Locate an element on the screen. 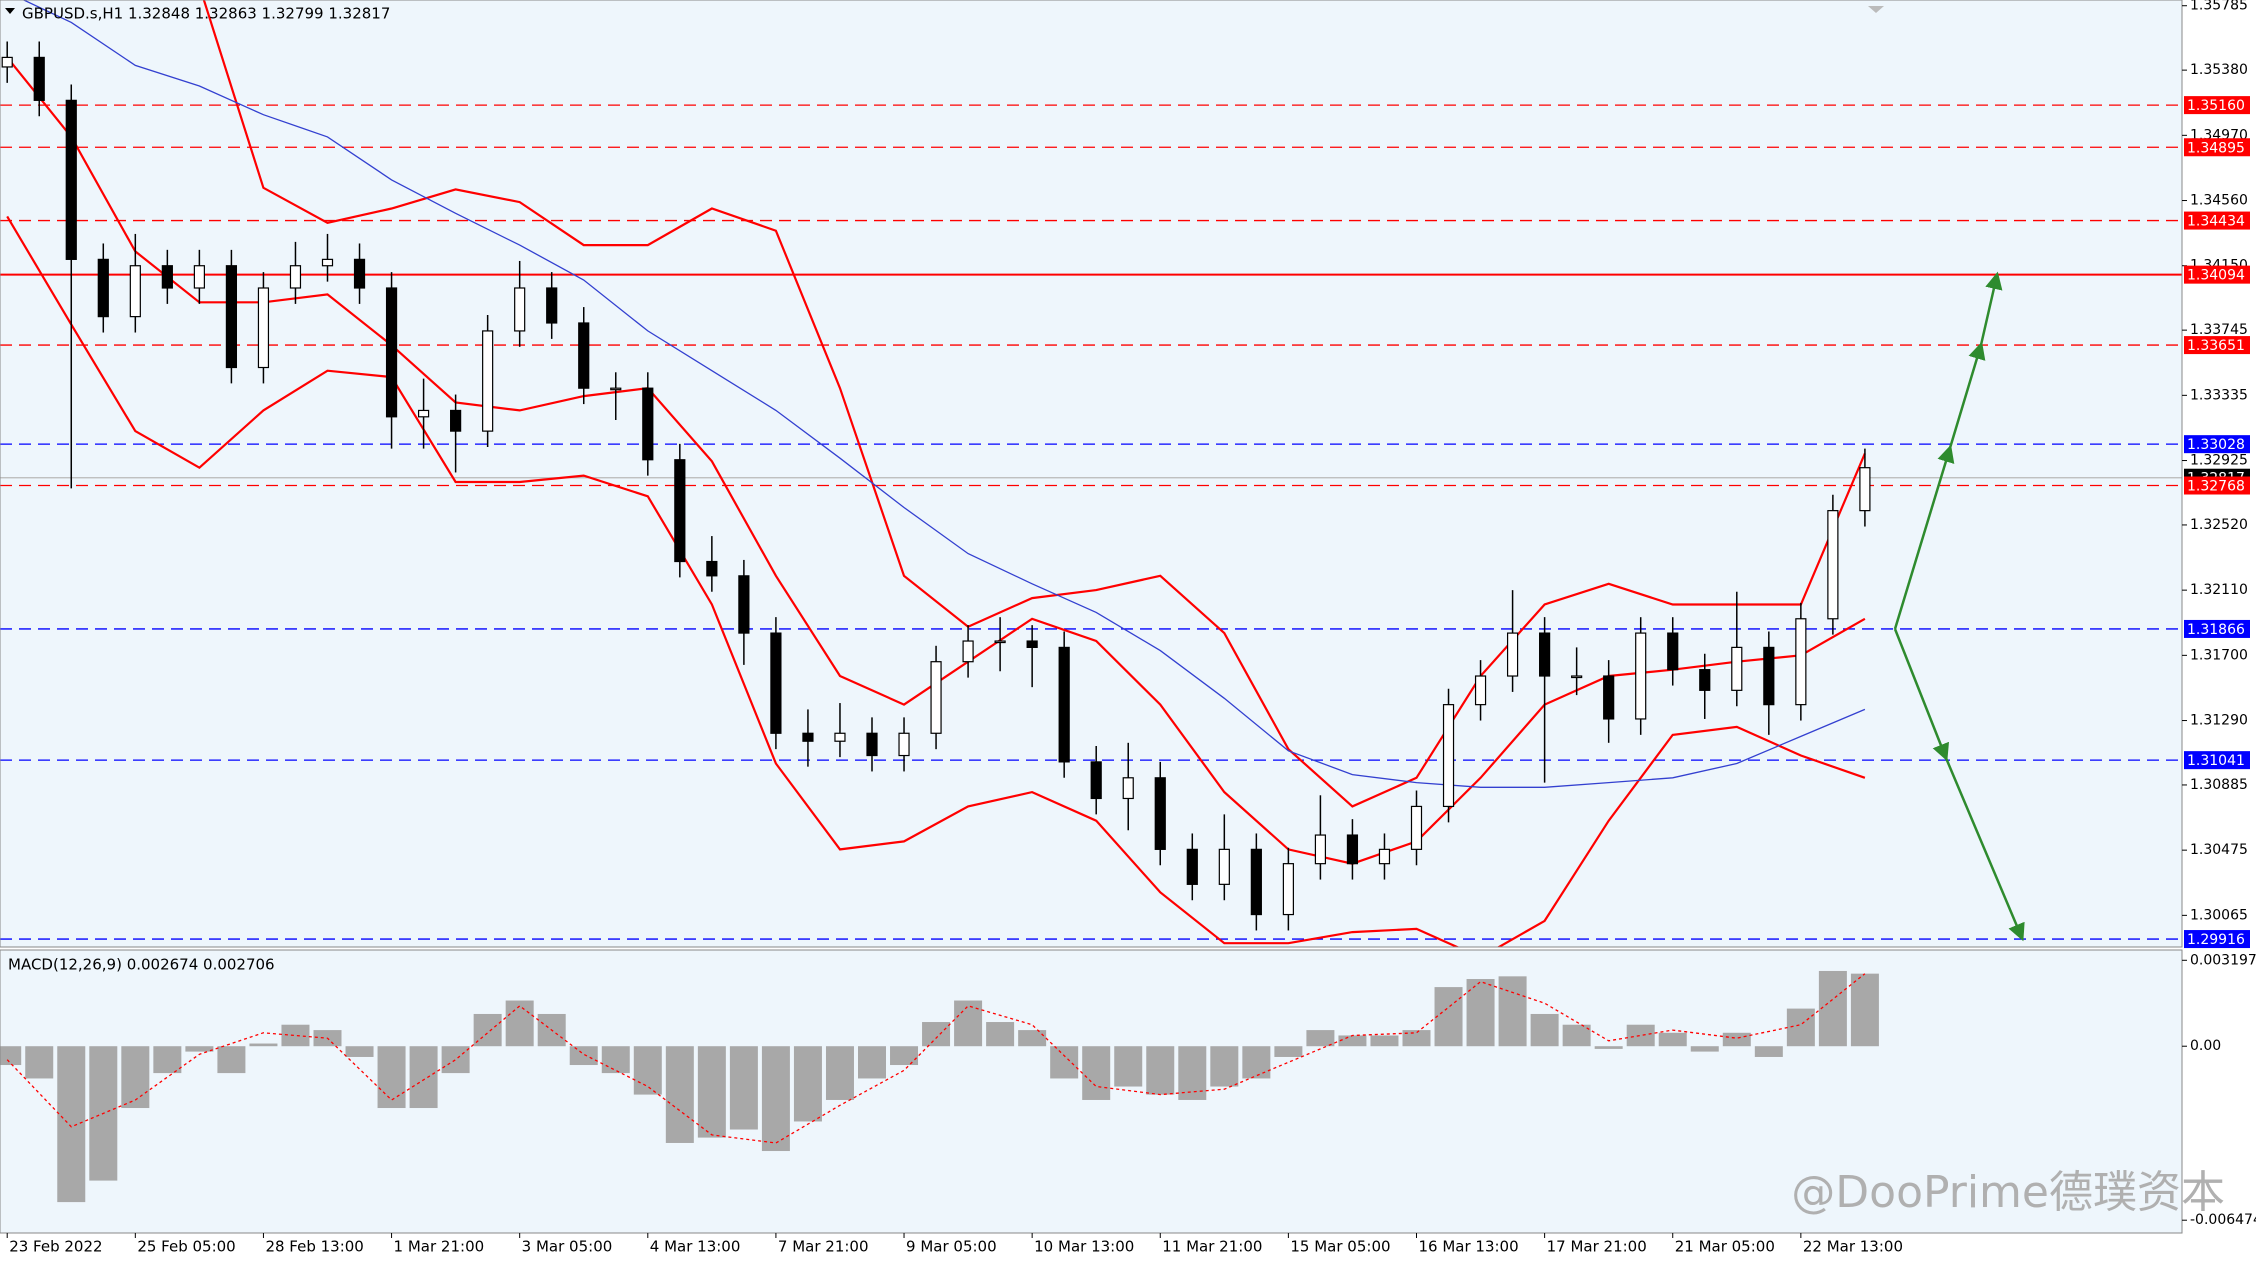  level-label: 1.33651 is located at coordinates (2216, 346).